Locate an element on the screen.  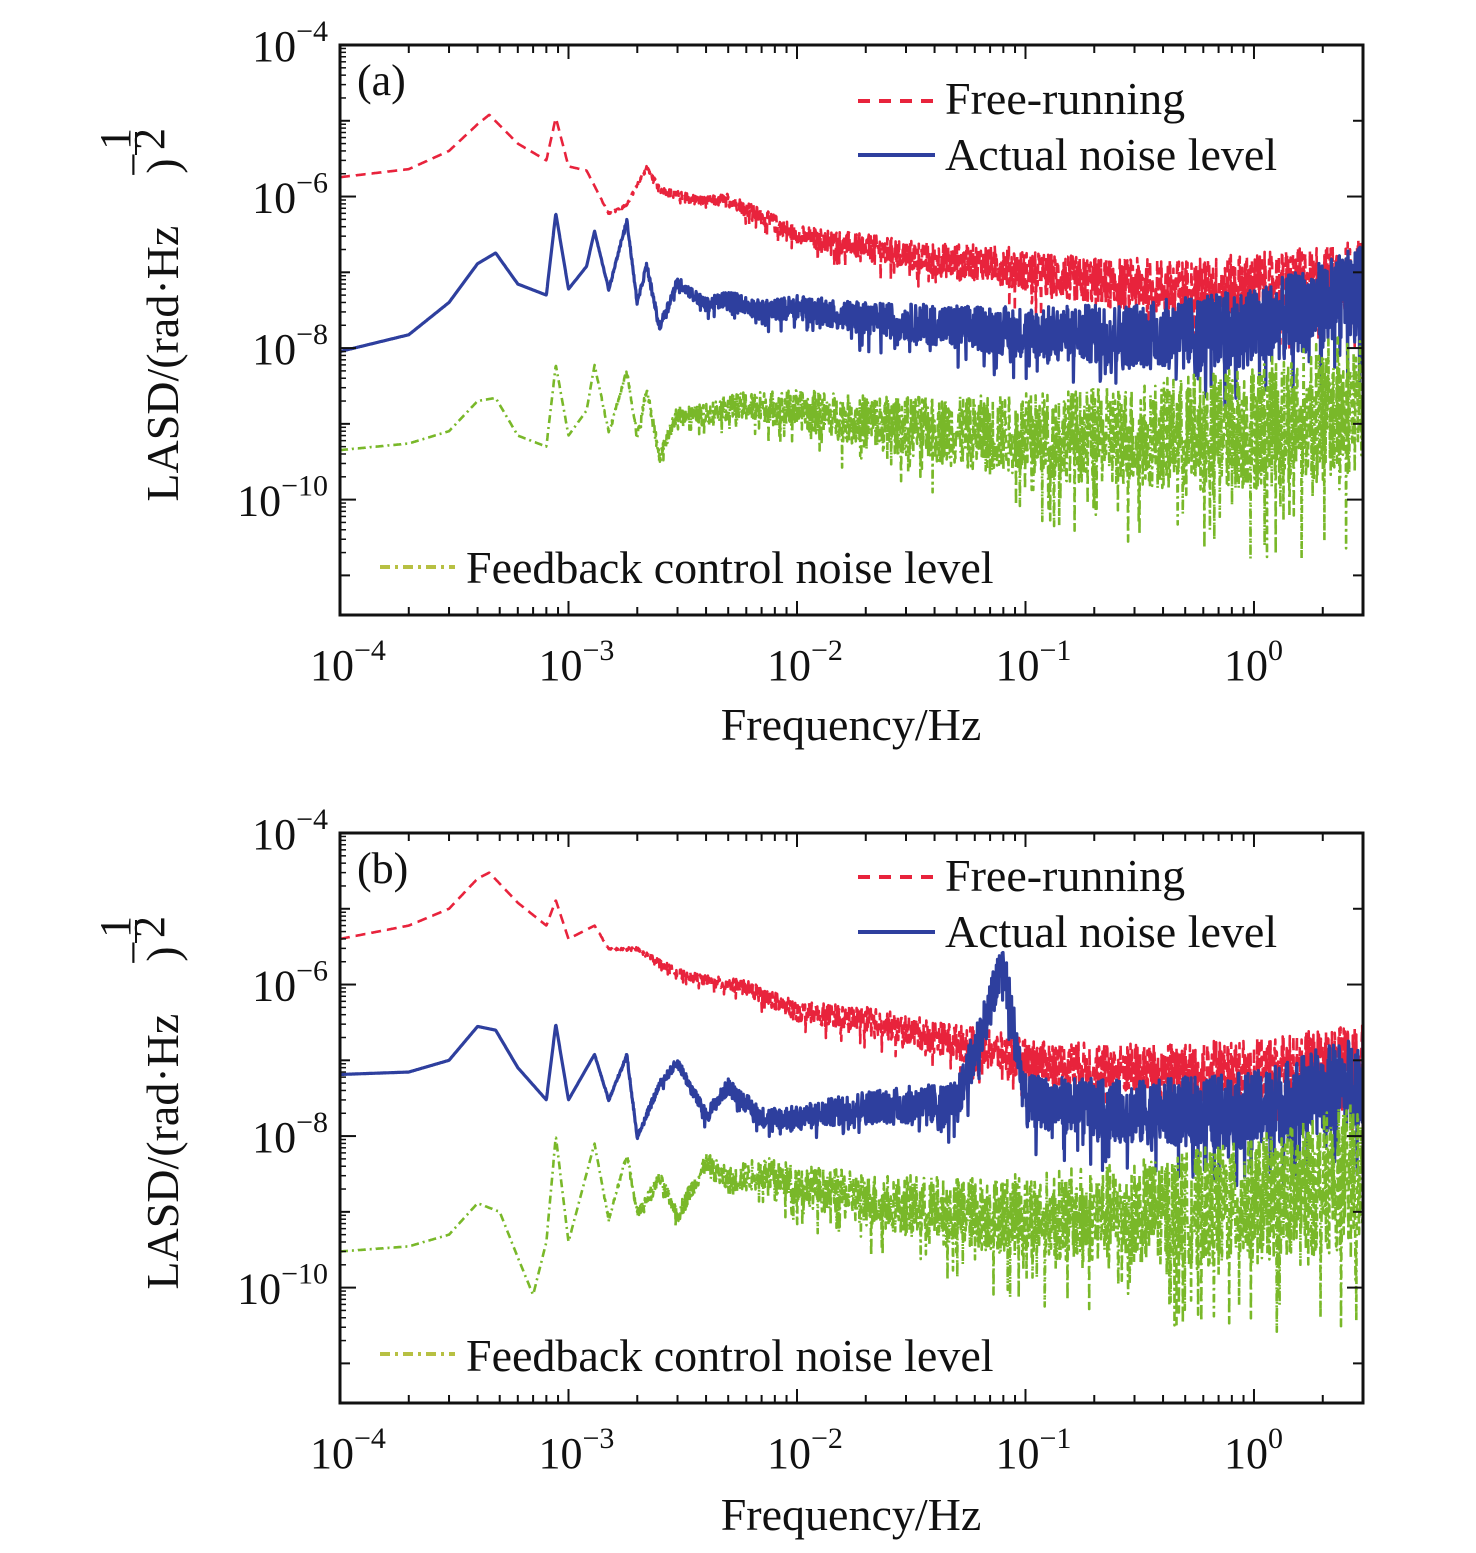
series-line-feedback-control-noise-level-b is located at coordinates (851, 1218).